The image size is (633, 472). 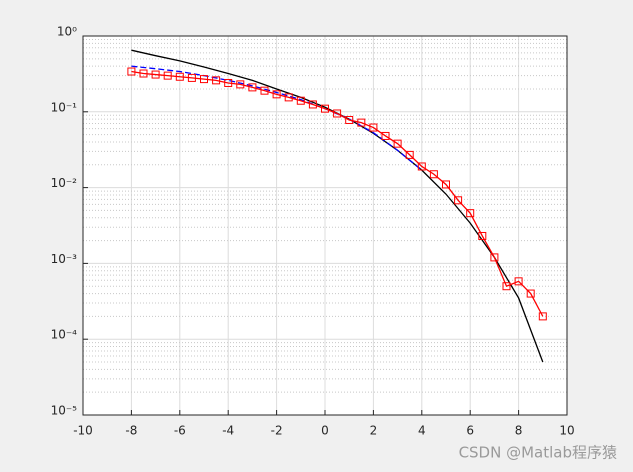 What do you see at coordinates (422, 431) in the screenshot?
I see `x-tick-label: 4` at bounding box center [422, 431].